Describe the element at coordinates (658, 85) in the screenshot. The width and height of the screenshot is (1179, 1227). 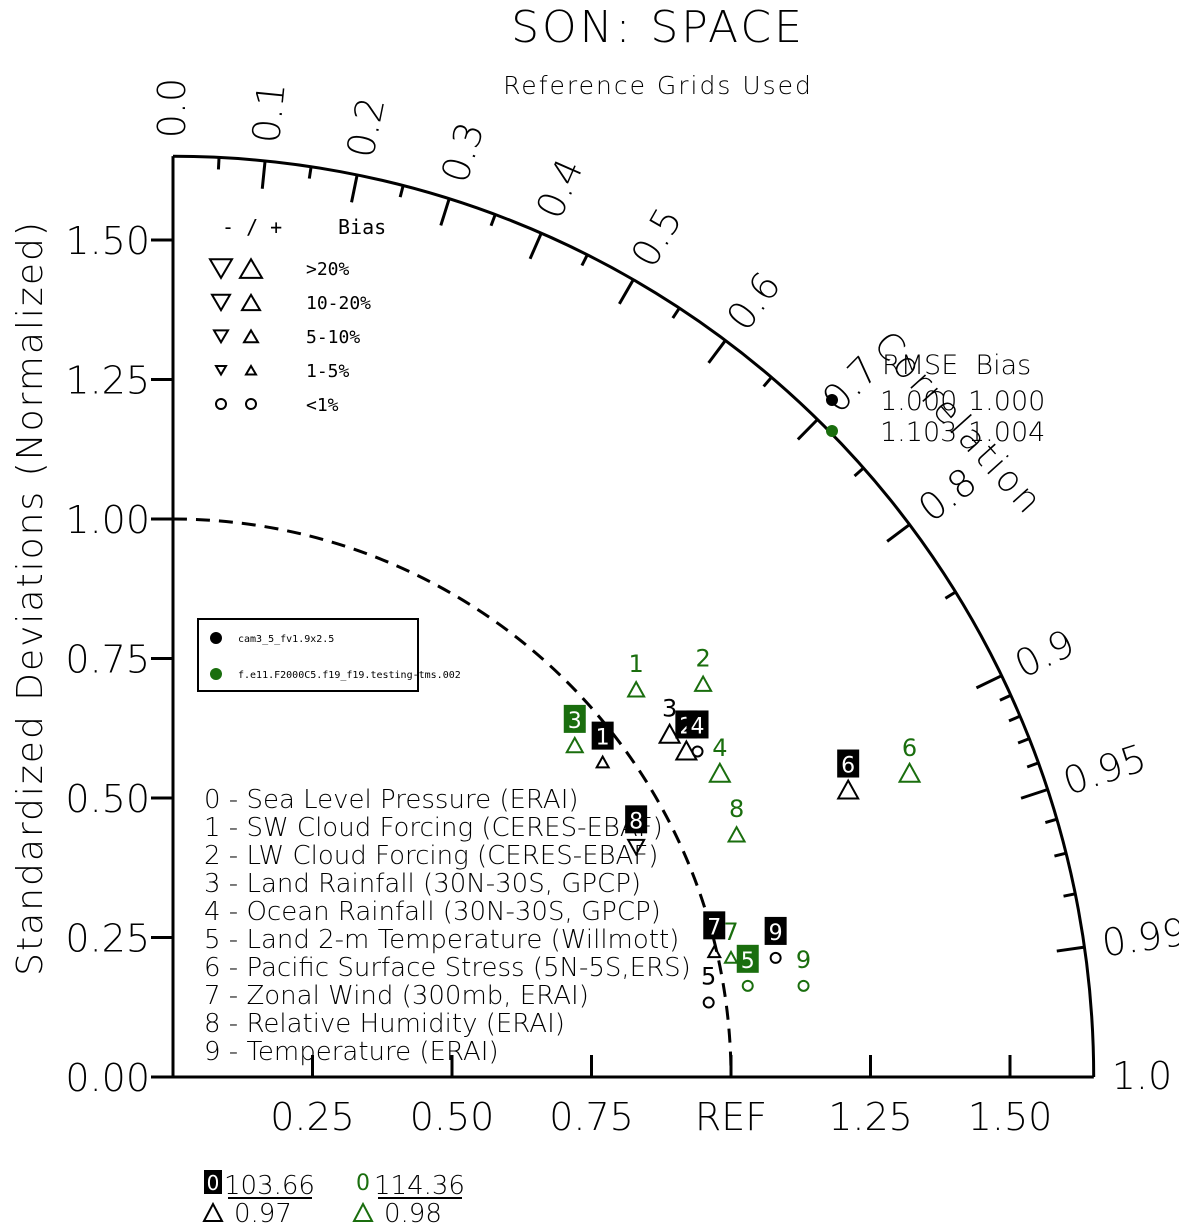
I see `chart-subtitle: Reference Grids Used` at that location.